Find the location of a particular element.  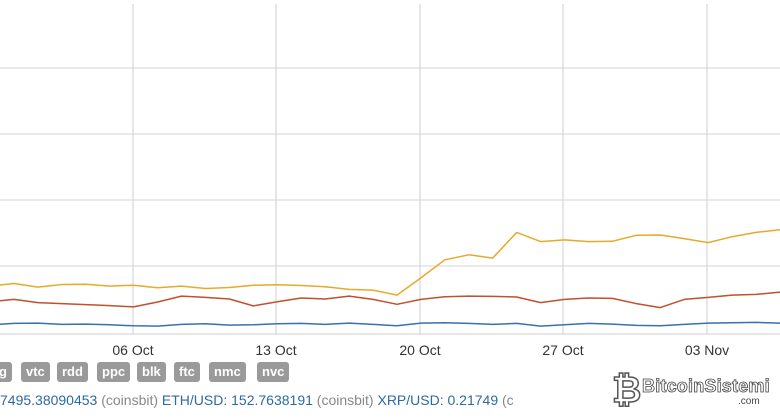

bitcoin-icon: ₿ is located at coordinates (626, 389).